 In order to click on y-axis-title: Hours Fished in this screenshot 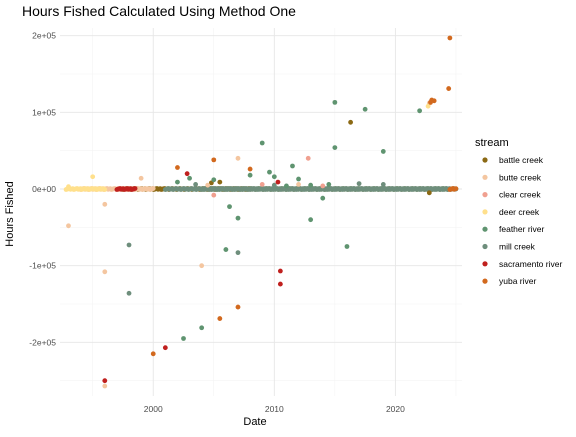, I will do `click(10, 213)`.